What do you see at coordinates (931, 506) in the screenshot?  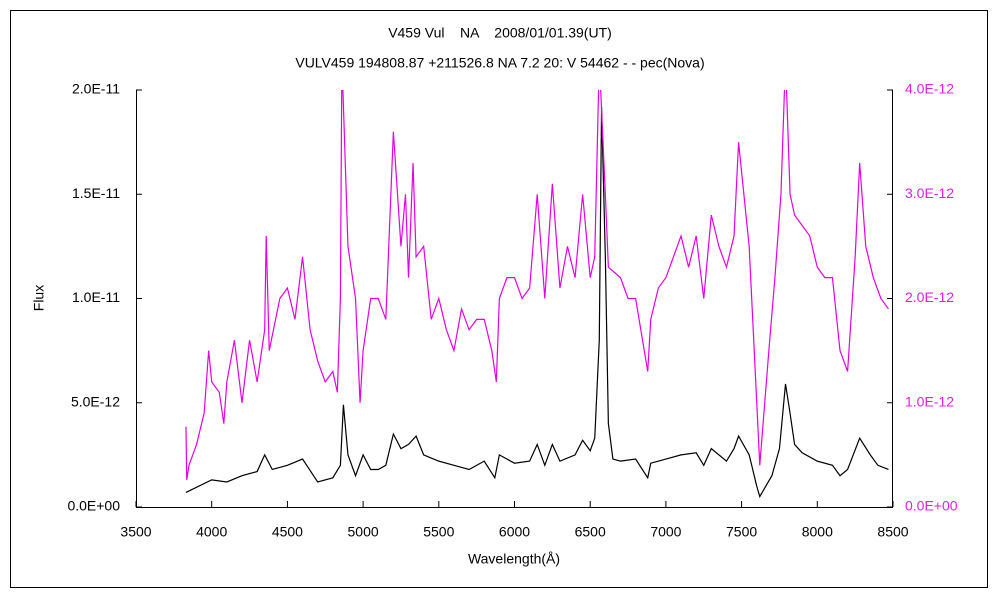 I see `y2-tick-label: 0.0E+00` at bounding box center [931, 506].